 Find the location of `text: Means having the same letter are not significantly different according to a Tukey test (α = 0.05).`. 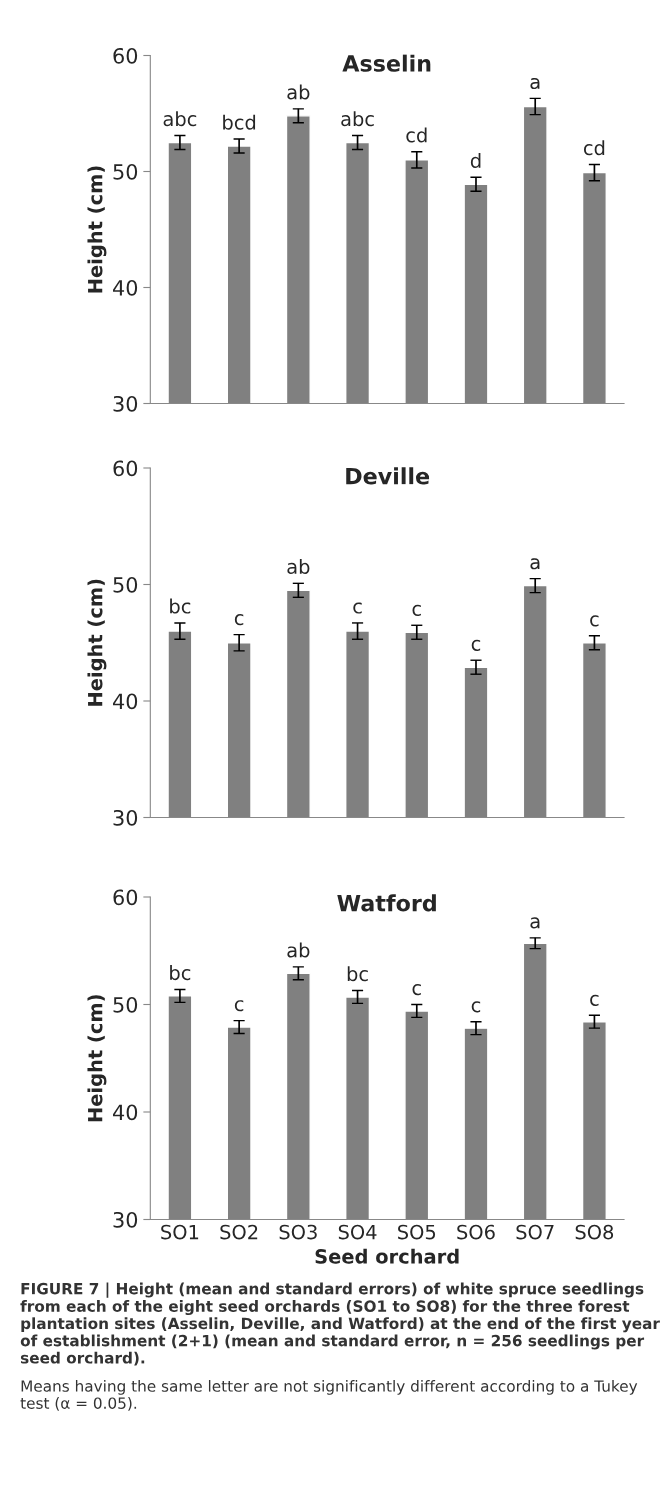

text: Means having the same letter are not significantly different according to a Tukey test (α = 0.05). is located at coordinates (329, 1395).